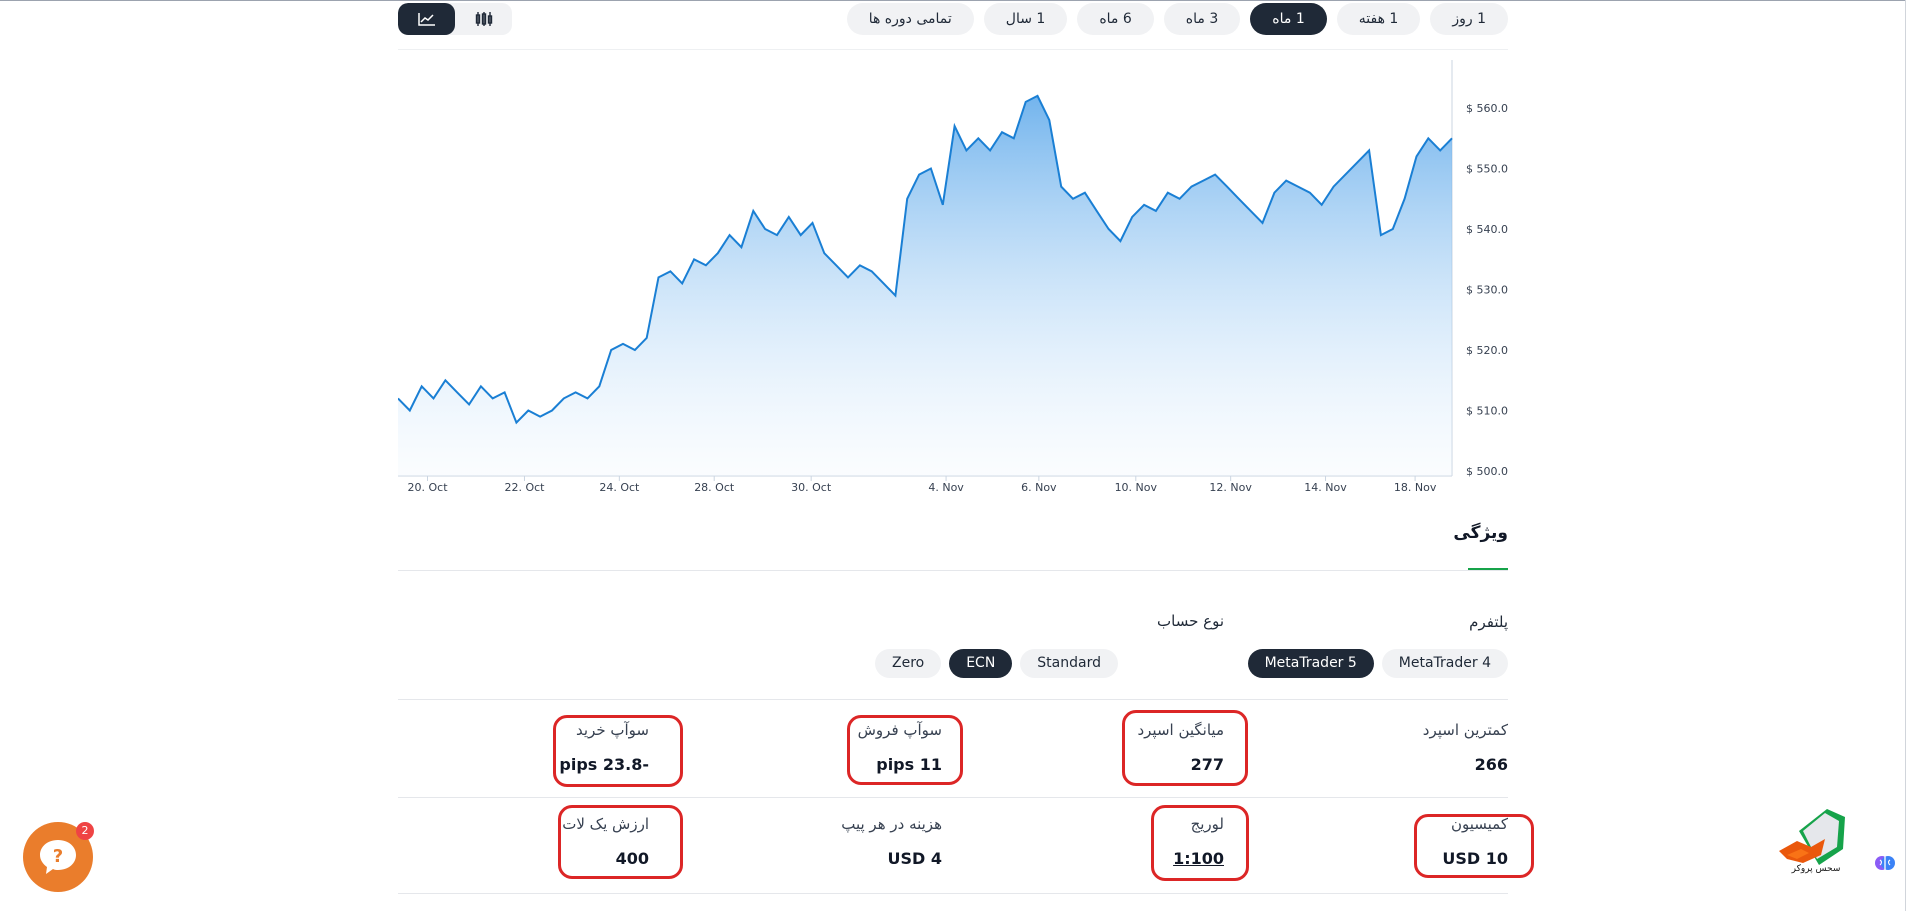 The image size is (1906, 911). What do you see at coordinates (620, 842) in the screenshot?
I see `highlight-lot-value` at bounding box center [620, 842].